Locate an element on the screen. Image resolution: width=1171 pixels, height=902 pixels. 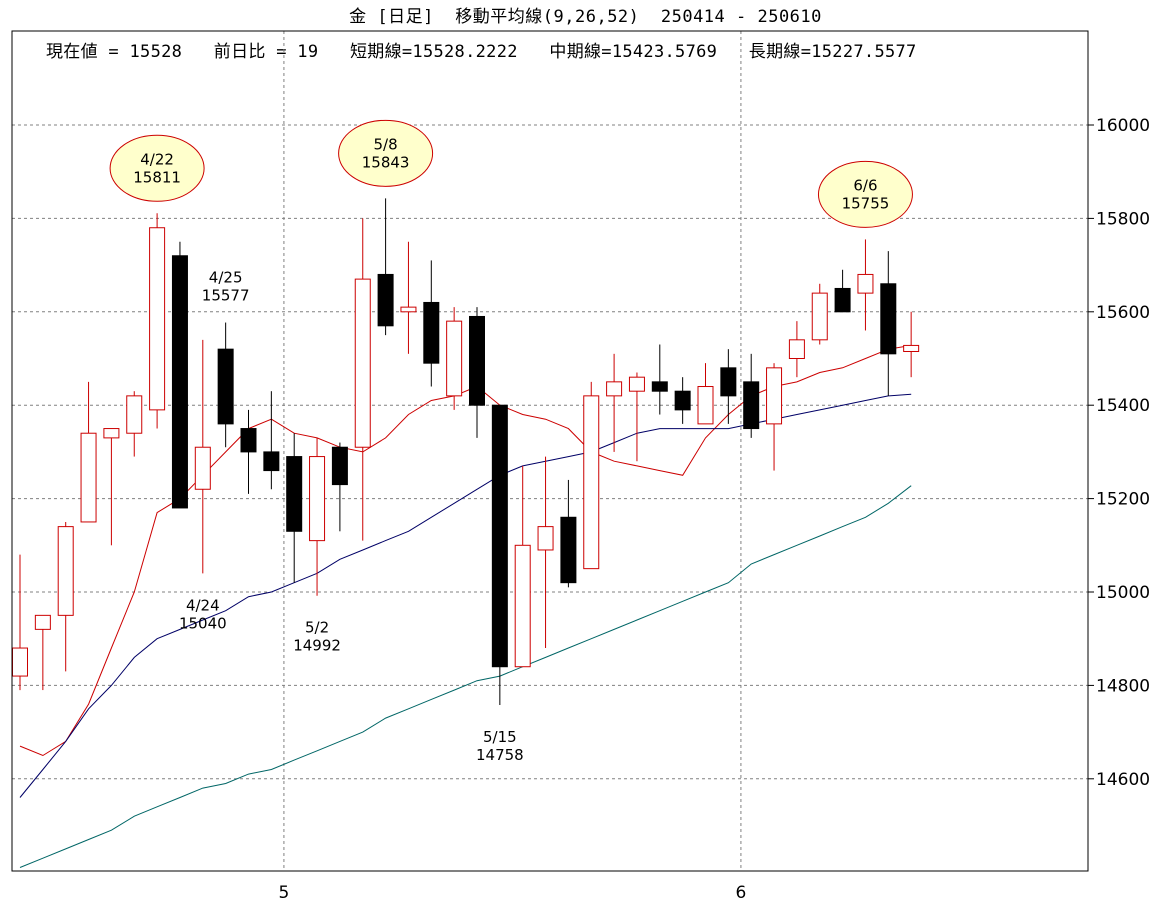
y-tick-label: 15000 is located at coordinates (1123, 593).